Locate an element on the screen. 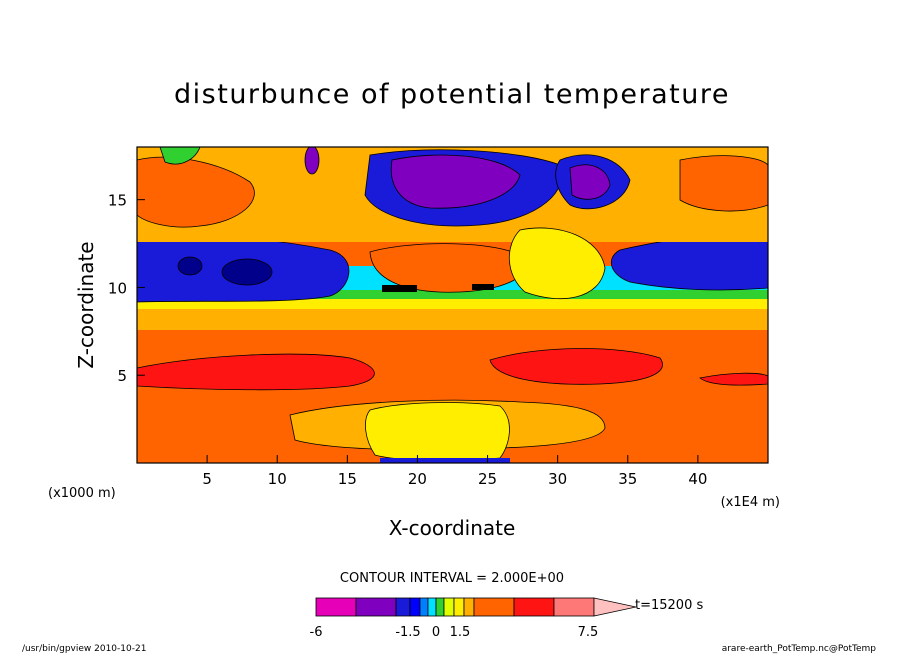  field-red-lens-right is located at coordinates (576, 366).